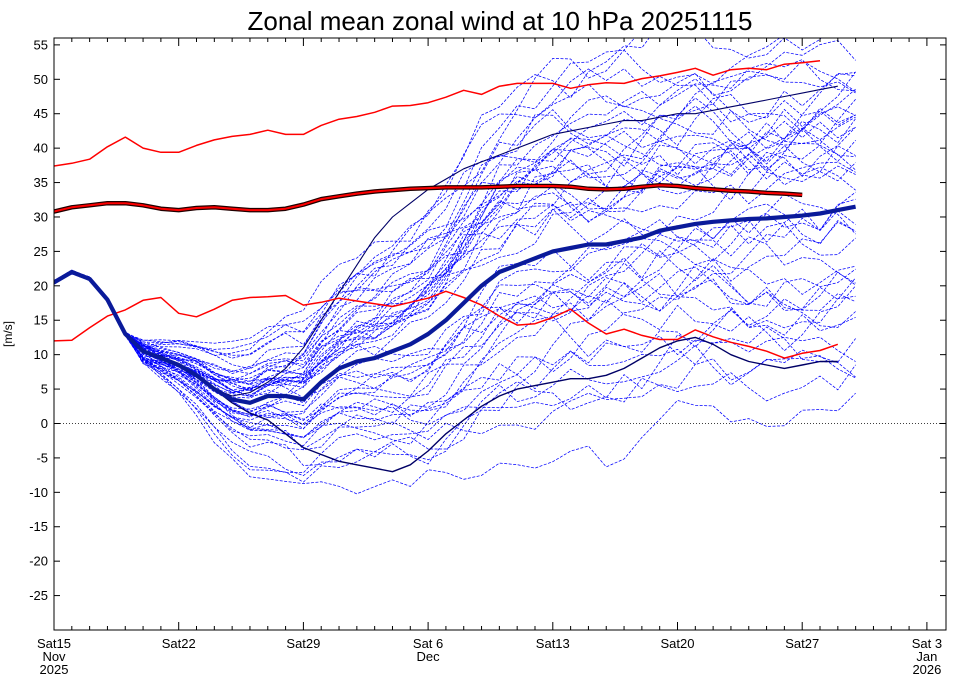  What do you see at coordinates (41, 79) in the screenshot?
I see `y-tick-label: 50` at bounding box center [41, 79].